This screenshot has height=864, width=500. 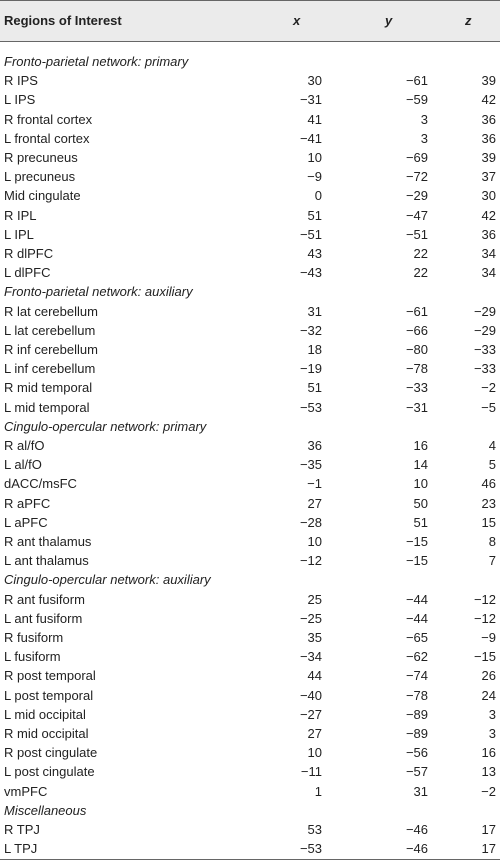 I want to click on row-label: L fusiform, so click(x=32, y=657).